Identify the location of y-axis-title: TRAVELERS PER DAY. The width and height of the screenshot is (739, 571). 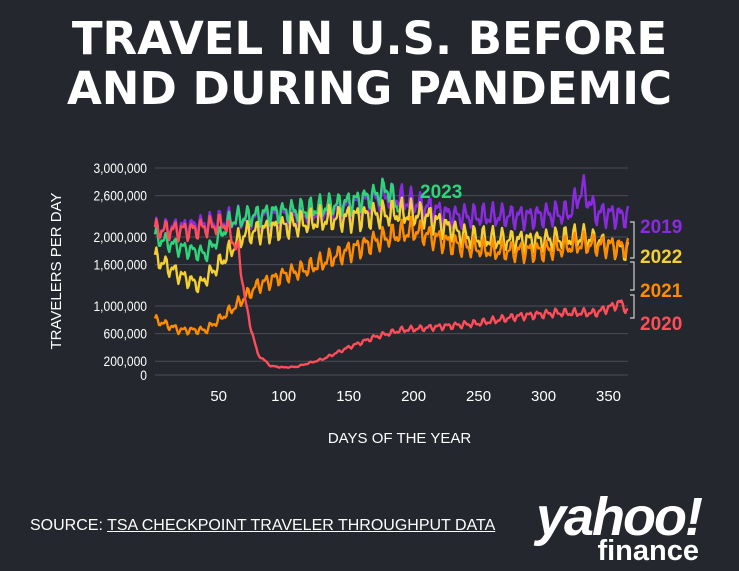
(56, 271).